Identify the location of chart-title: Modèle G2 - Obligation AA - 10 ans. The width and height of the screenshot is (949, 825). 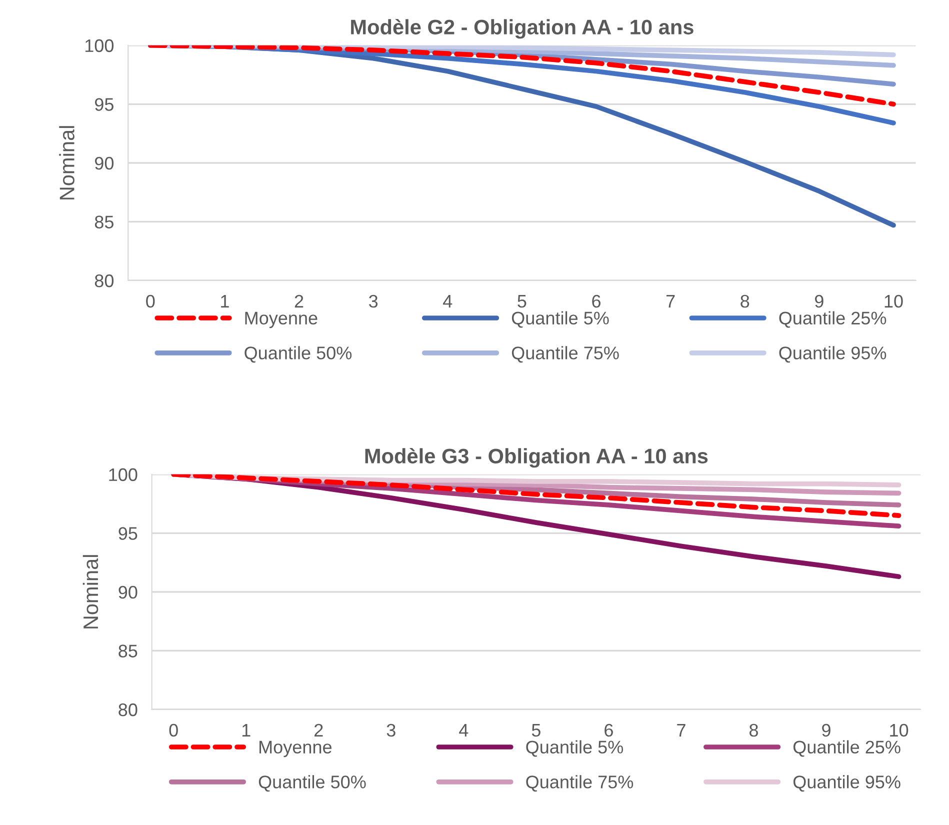
(522, 28).